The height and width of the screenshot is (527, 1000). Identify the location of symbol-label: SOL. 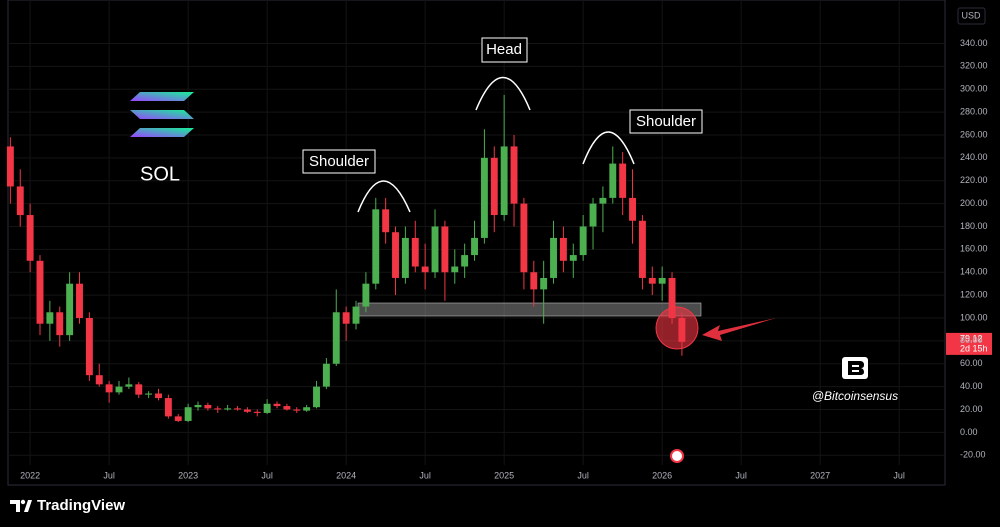
(160, 174).